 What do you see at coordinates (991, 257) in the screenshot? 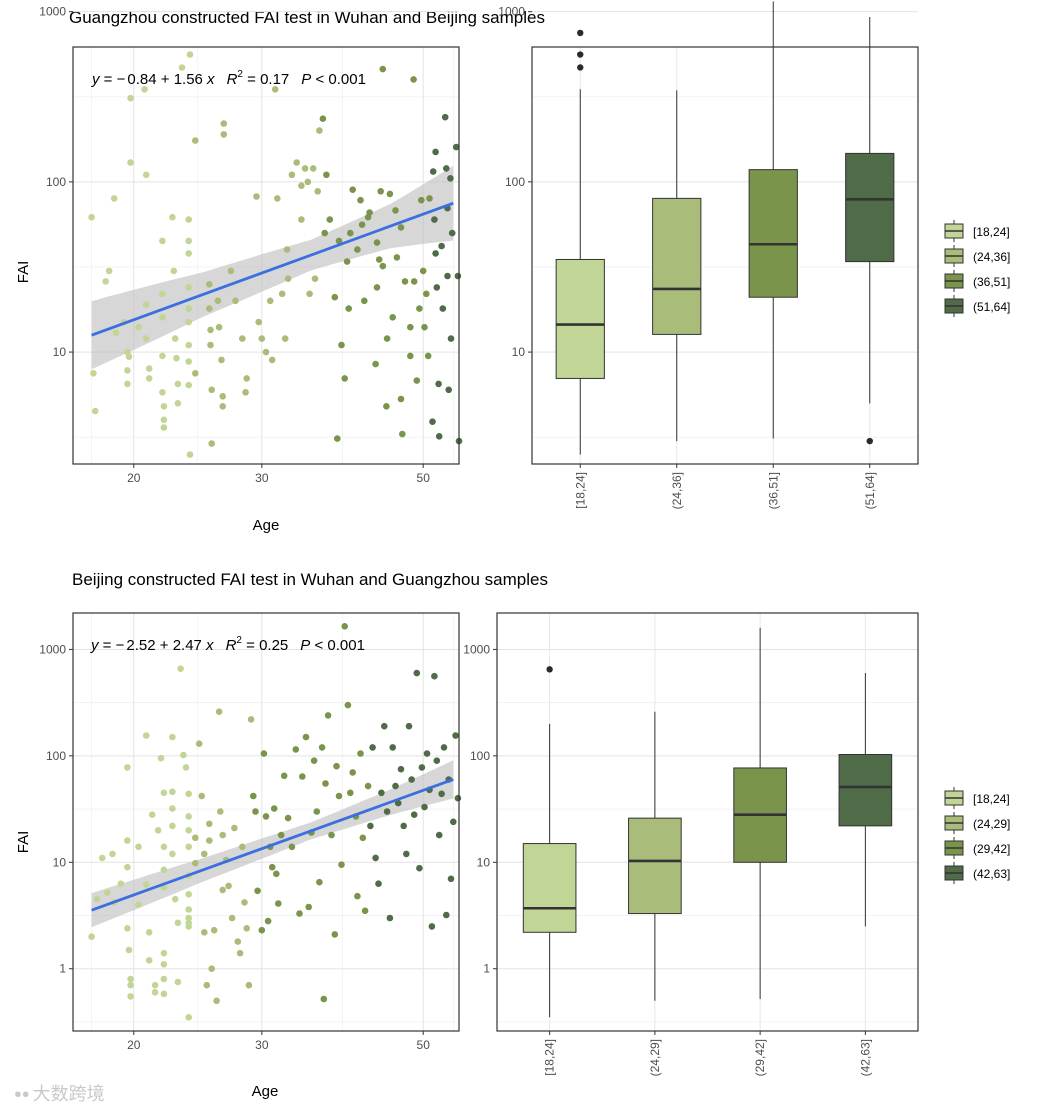
I see `legend-label: (24,36]` at bounding box center [991, 257].